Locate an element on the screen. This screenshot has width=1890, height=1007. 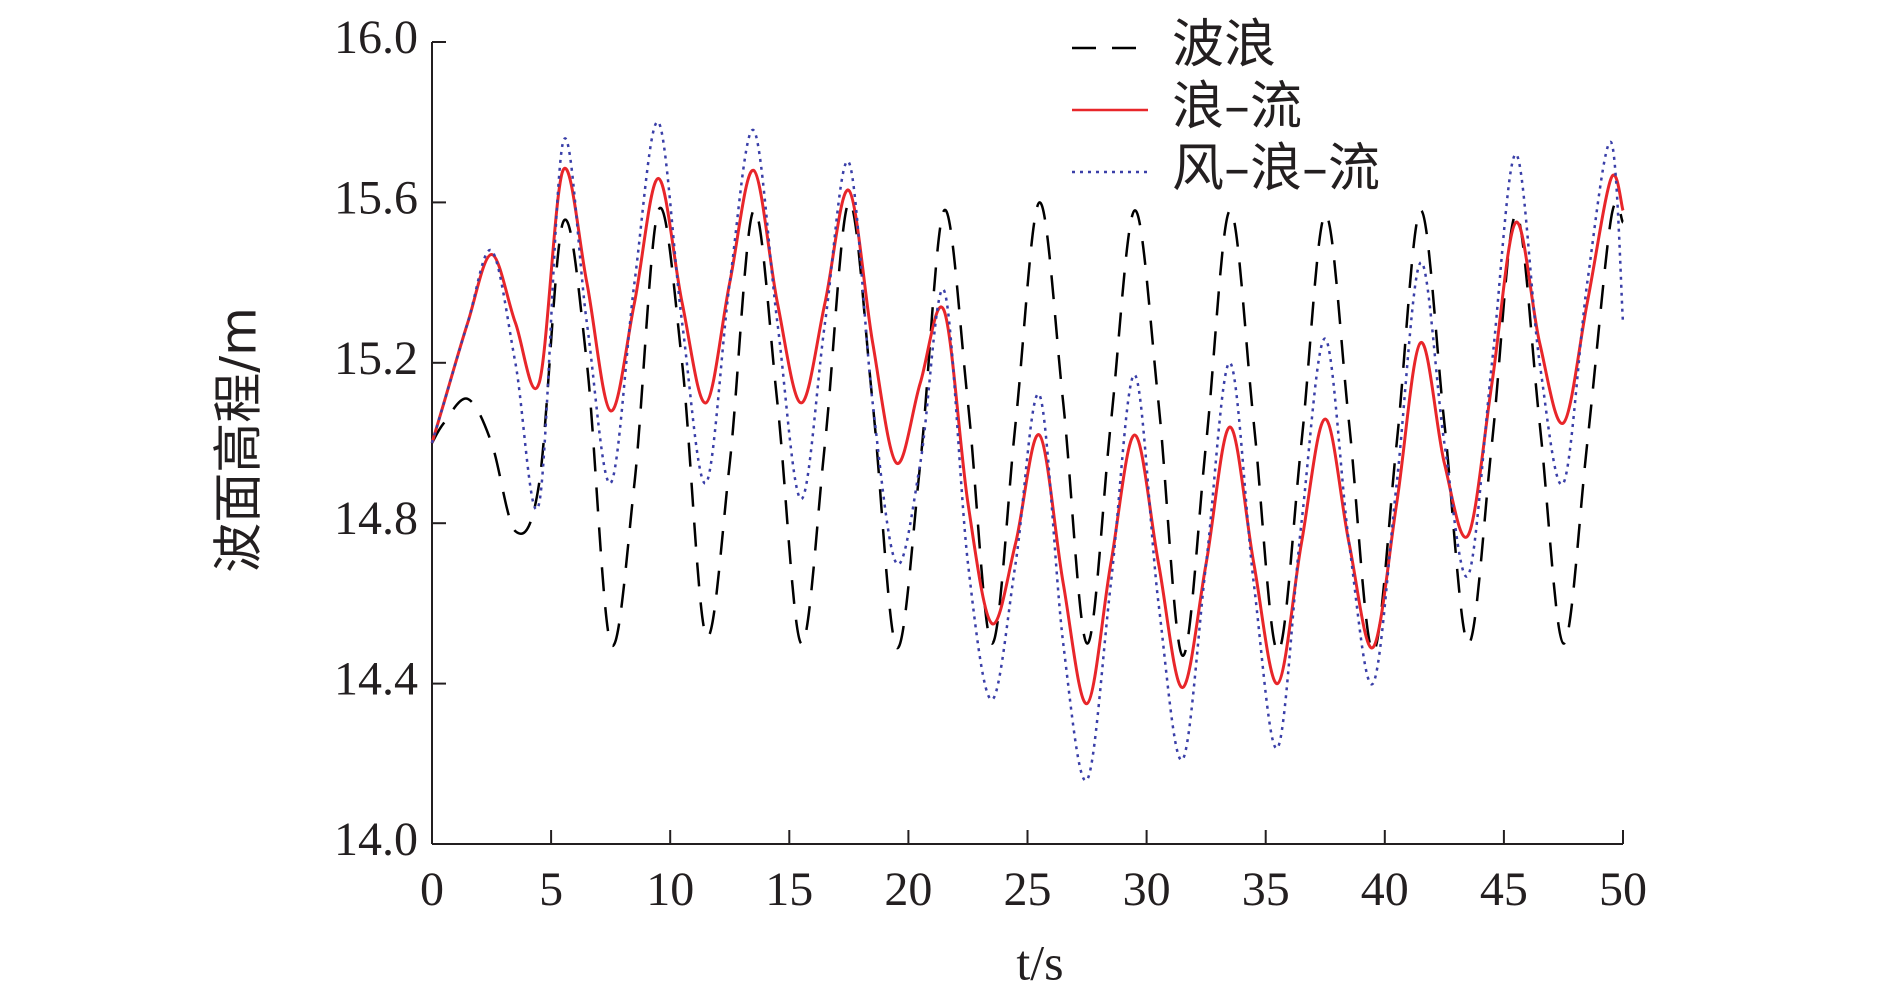
x-tick-label: 20 is located at coordinates (908, 889).